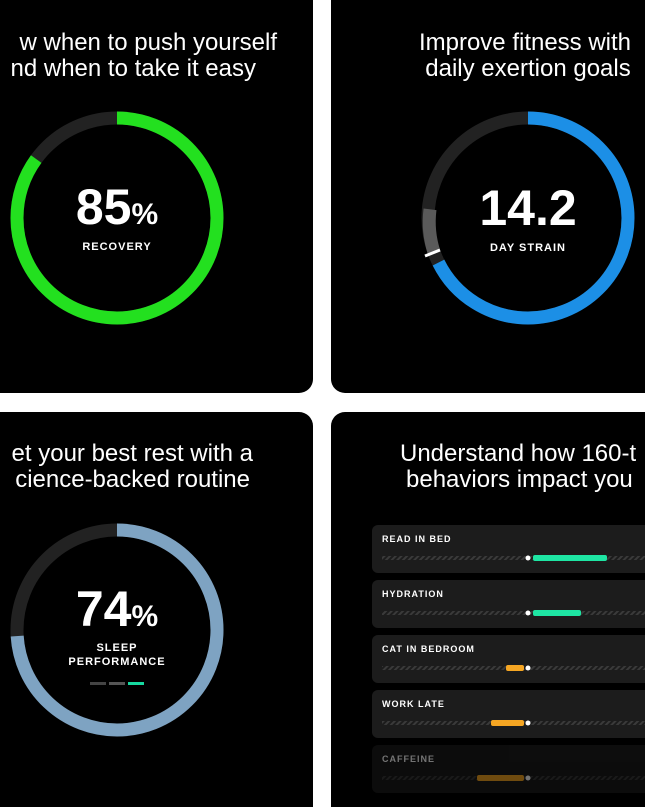 The width and height of the screenshot is (645, 807). What do you see at coordinates (104, 207) in the screenshot?
I see `metric-value: 85` at bounding box center [104, 207].